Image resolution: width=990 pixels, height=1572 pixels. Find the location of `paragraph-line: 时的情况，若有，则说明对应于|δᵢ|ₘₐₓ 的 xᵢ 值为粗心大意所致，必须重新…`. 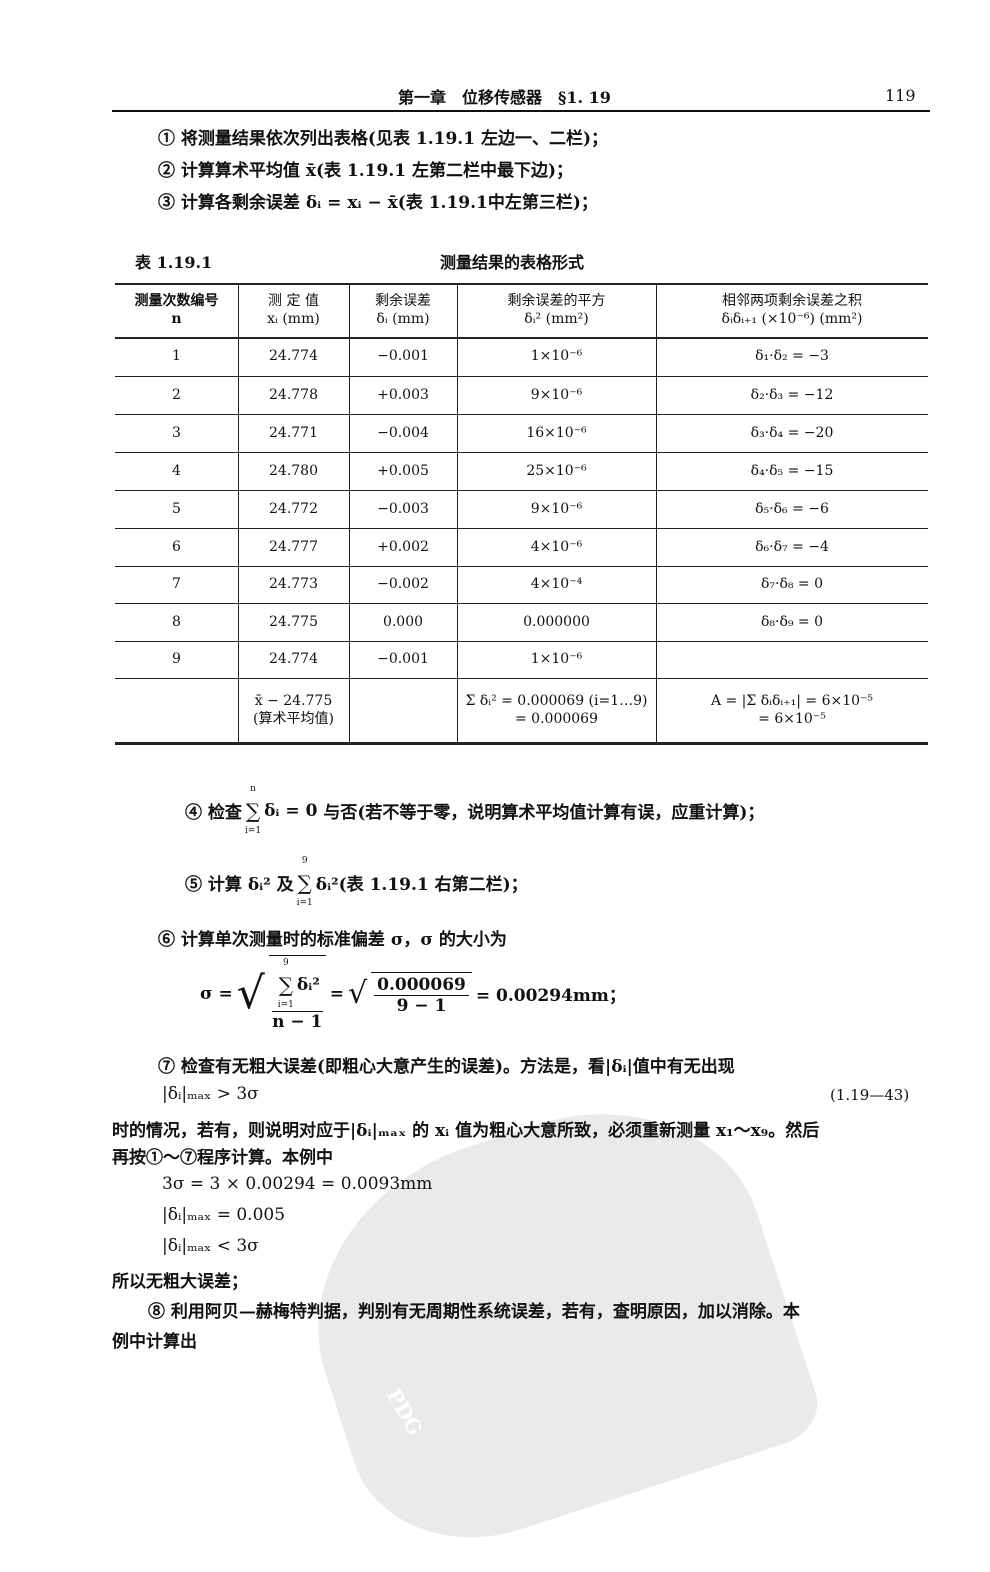

paragraph-line: 时的情况，若有，则说明对应于|δᵢ|ₘₐₓ 的 xᵢ 值为粗心大意所致，必须重新… is located at coordinates (466, 1131).